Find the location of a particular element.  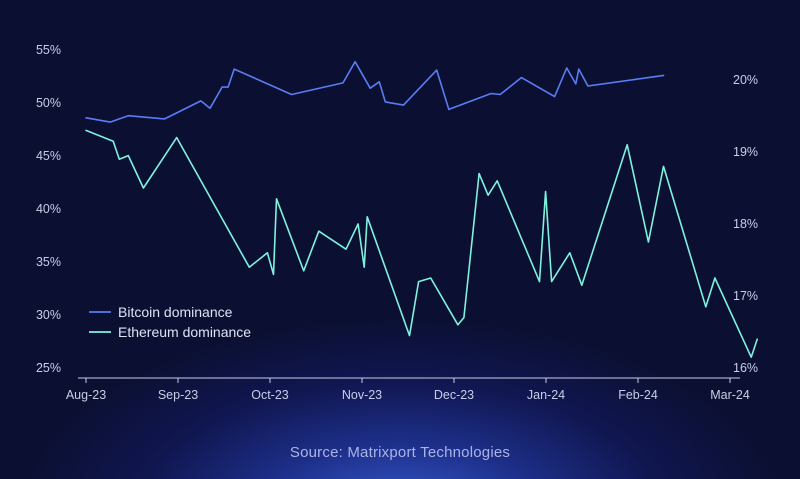

x-tick-label: Dec-23 is located at coordinates (454, 395).